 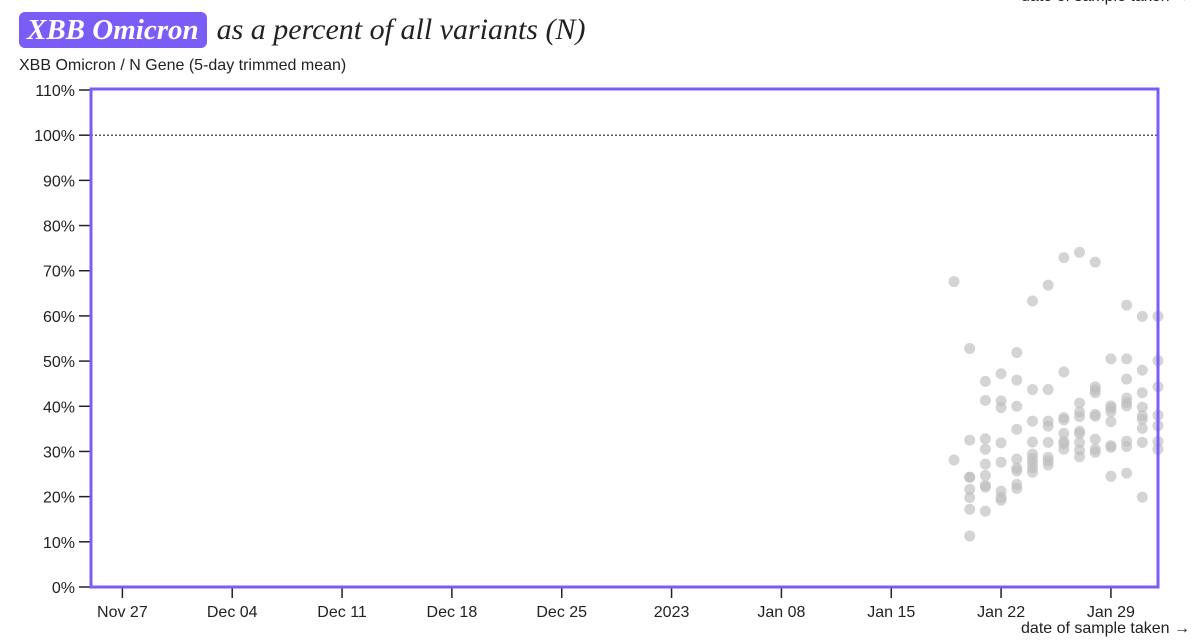 I want to click on y-tick-label: 30%, so click(x=59, y=452).